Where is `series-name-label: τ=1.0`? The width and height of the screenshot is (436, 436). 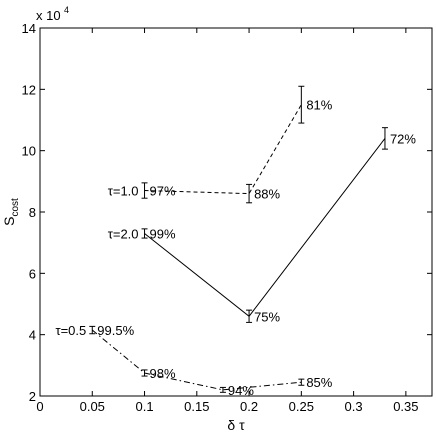 series-name-label: τ=1.0 is located at coordinates (123, 191).